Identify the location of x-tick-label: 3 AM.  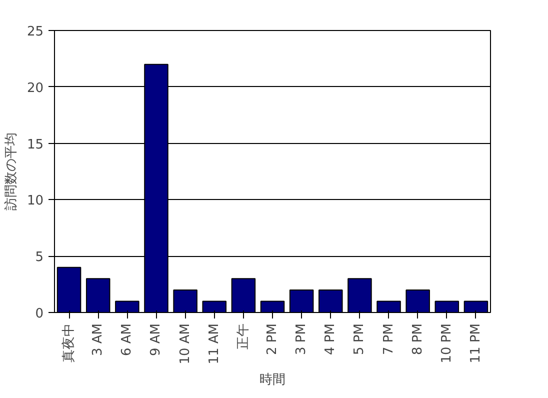
(98, 339).